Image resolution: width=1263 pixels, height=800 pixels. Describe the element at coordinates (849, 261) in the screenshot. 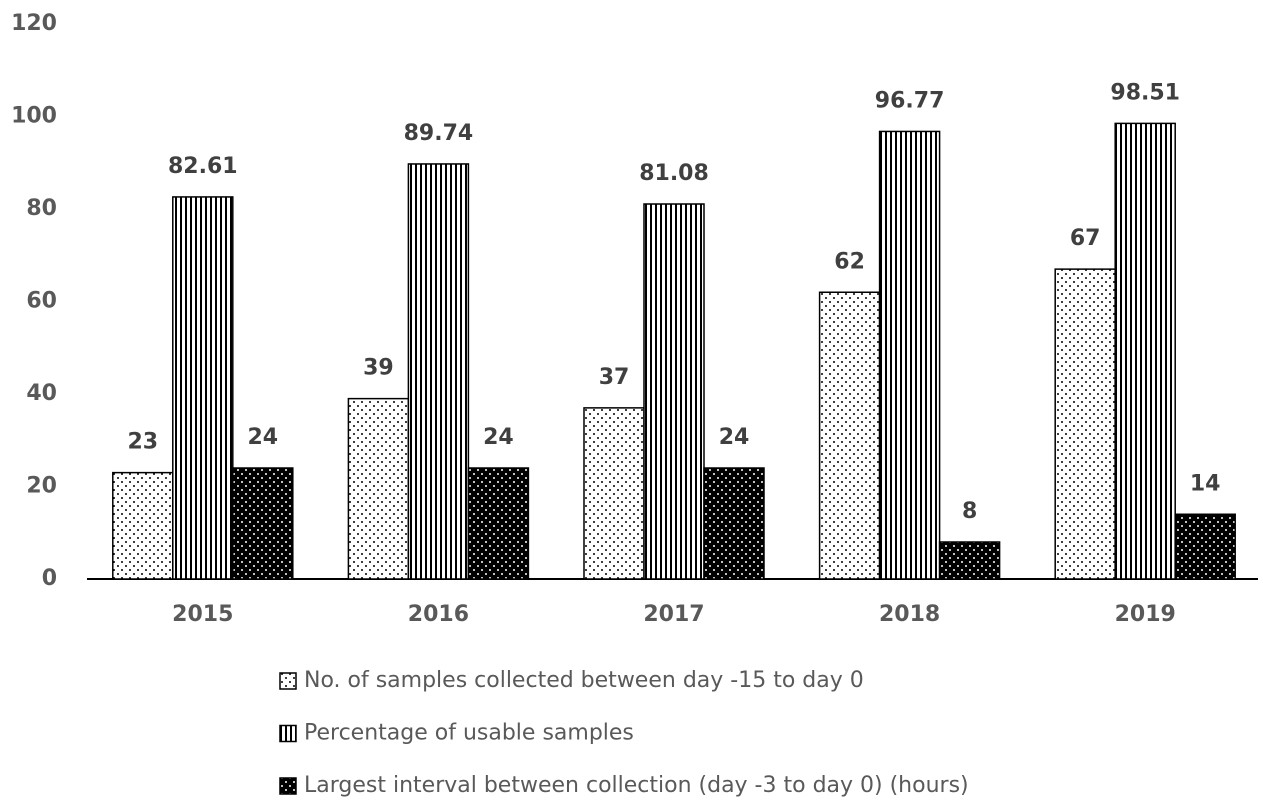

I see `value-label: 62` at that location.